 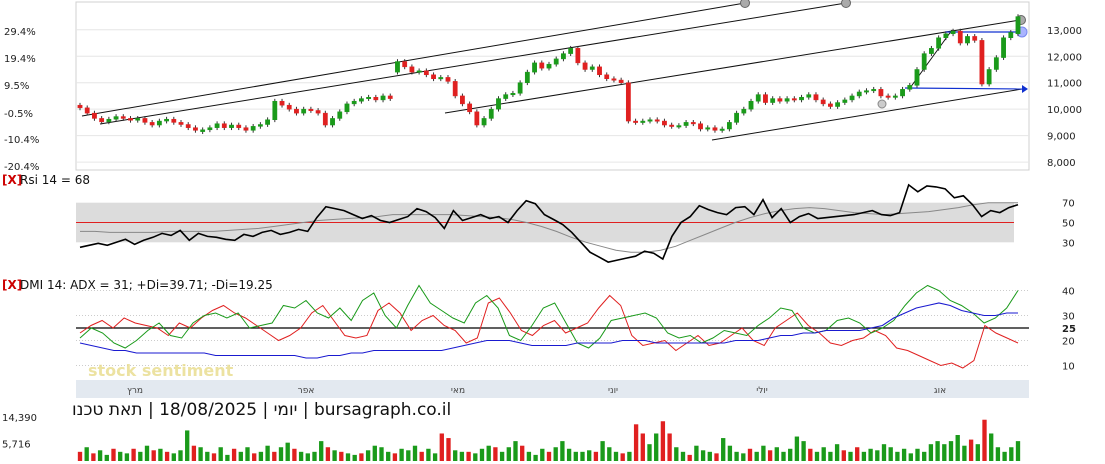 What do you see at coordinates (16, 86) in the screenshot?
I see `percent-tick-label: 9.5%` at bounding box center [16, 86].